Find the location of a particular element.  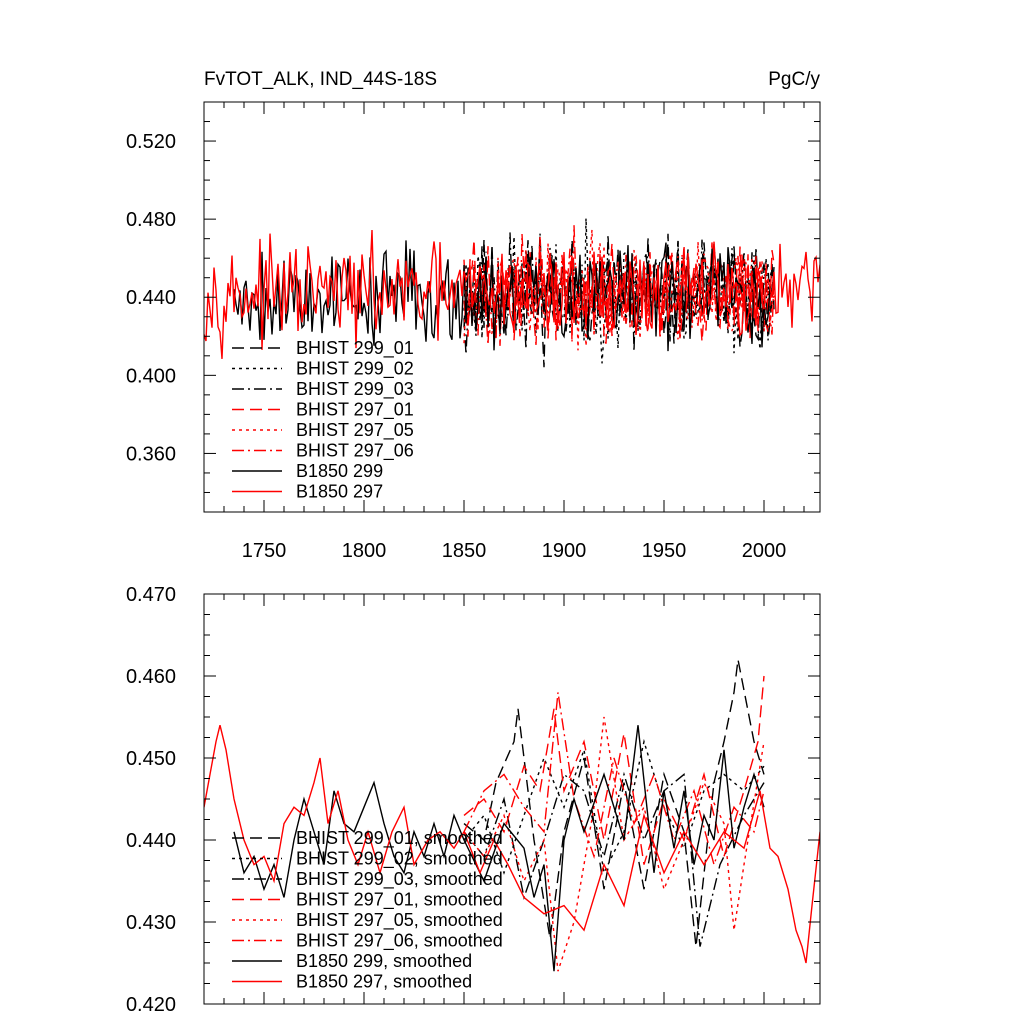

legend-label-bhist-297-01-smoothed: BHIST 297_01, smoothed is located at coordinates (399, 900).